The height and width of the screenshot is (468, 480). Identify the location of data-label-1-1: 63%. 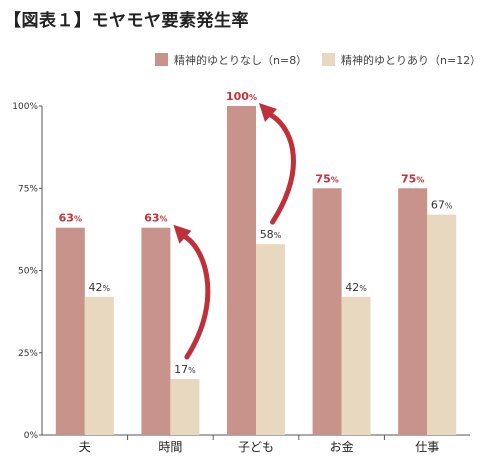
(70, 218).